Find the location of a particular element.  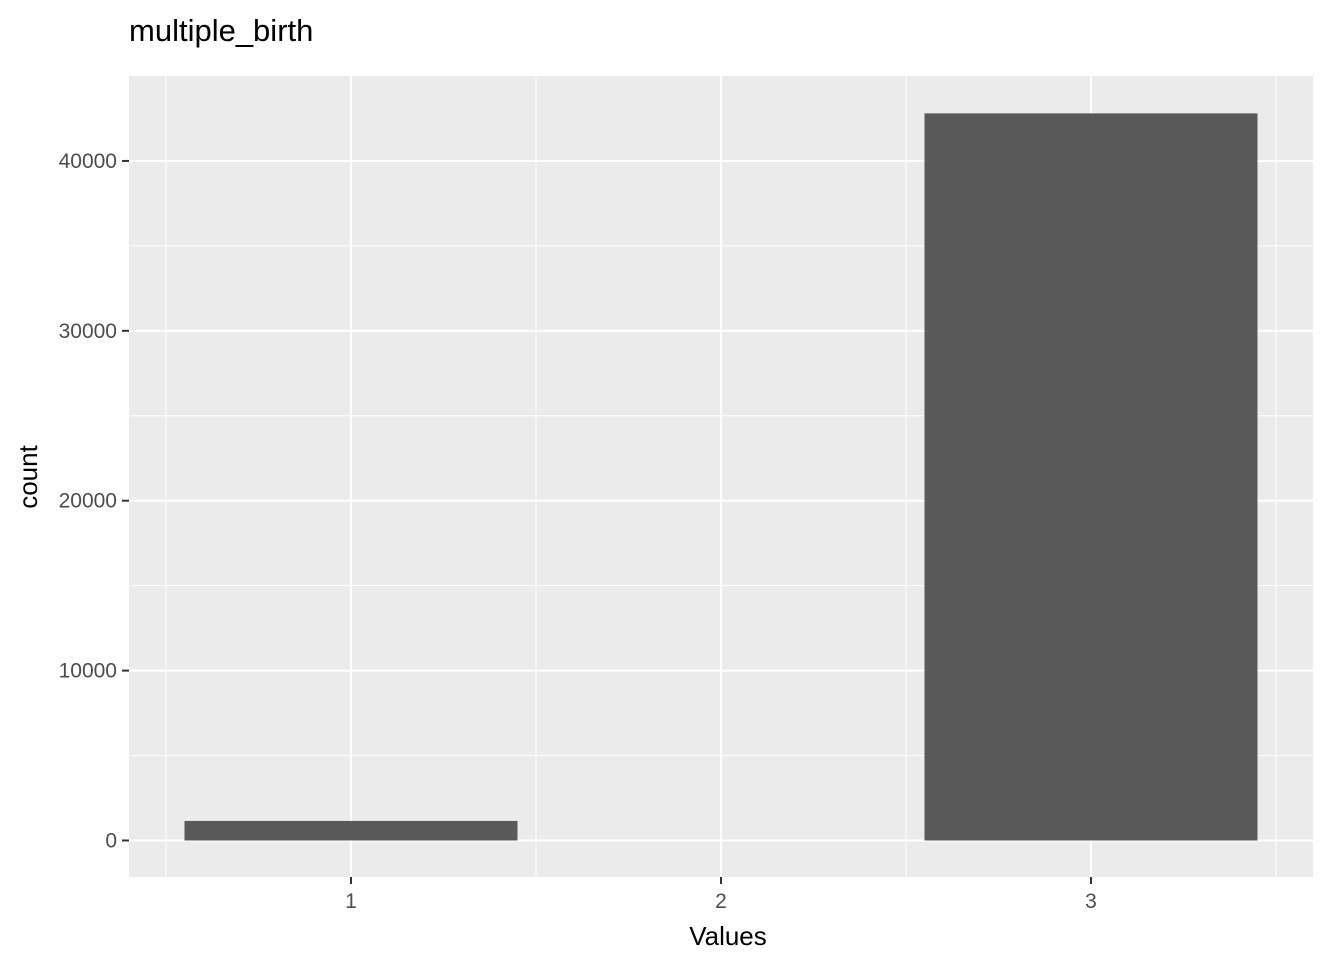

y-tick-label: 0 is located at coordinates (111, 840).